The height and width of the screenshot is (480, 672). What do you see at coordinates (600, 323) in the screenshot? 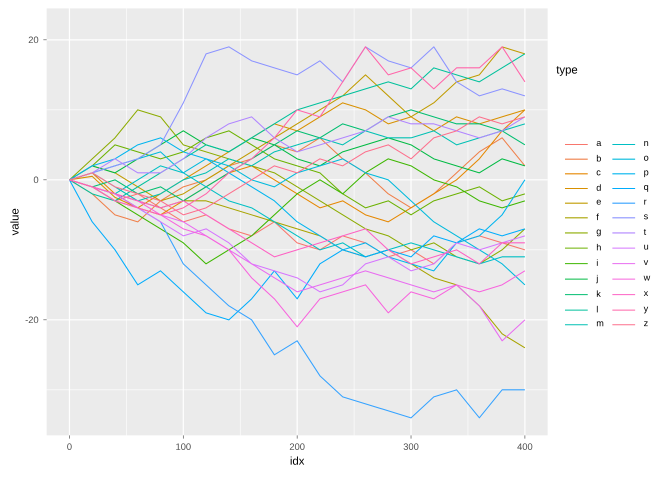
I see `legend-label: m` at bounding box center [600, 323].